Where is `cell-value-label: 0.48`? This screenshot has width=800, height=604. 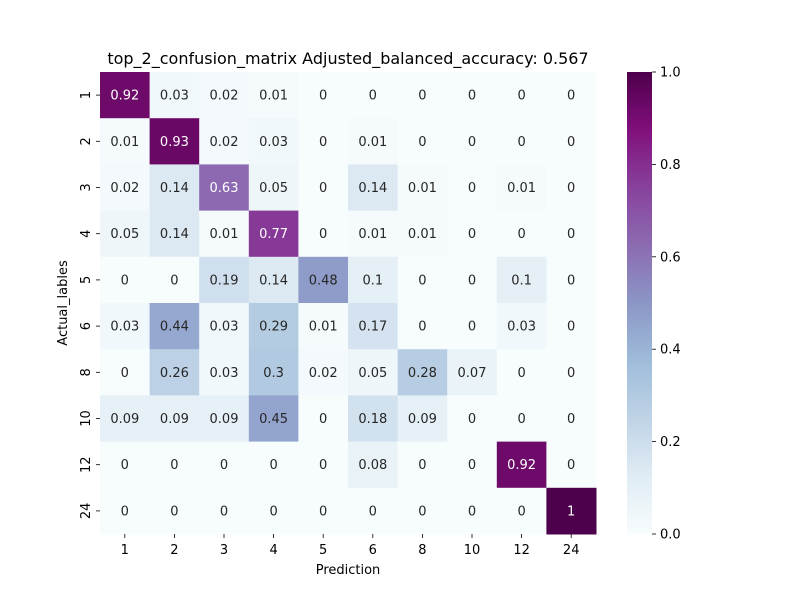 cell-value-label: 0.48 is located at coordinates (323, 280).